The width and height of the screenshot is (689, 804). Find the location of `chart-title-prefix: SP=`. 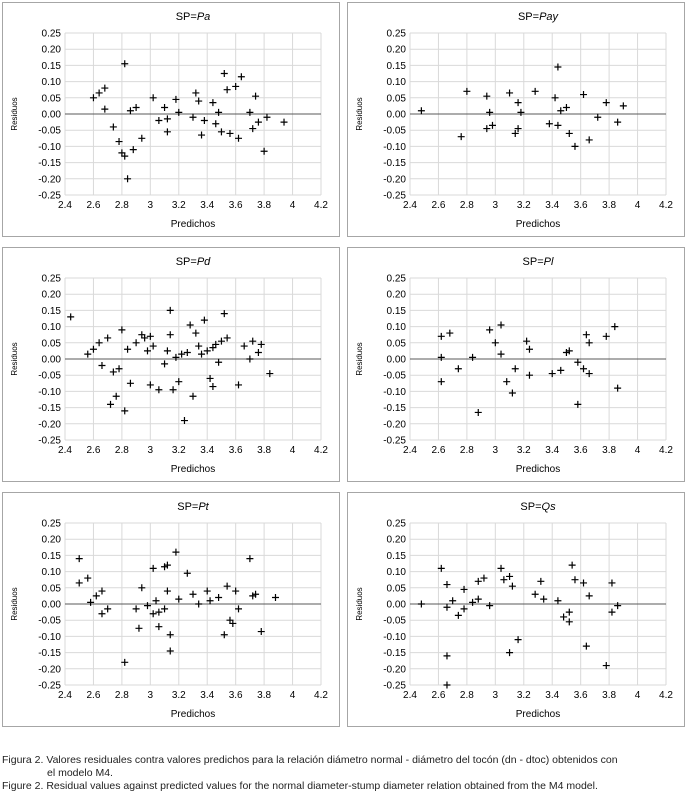

chart-title-prefix: SP= is located at coordinates (187, 507).